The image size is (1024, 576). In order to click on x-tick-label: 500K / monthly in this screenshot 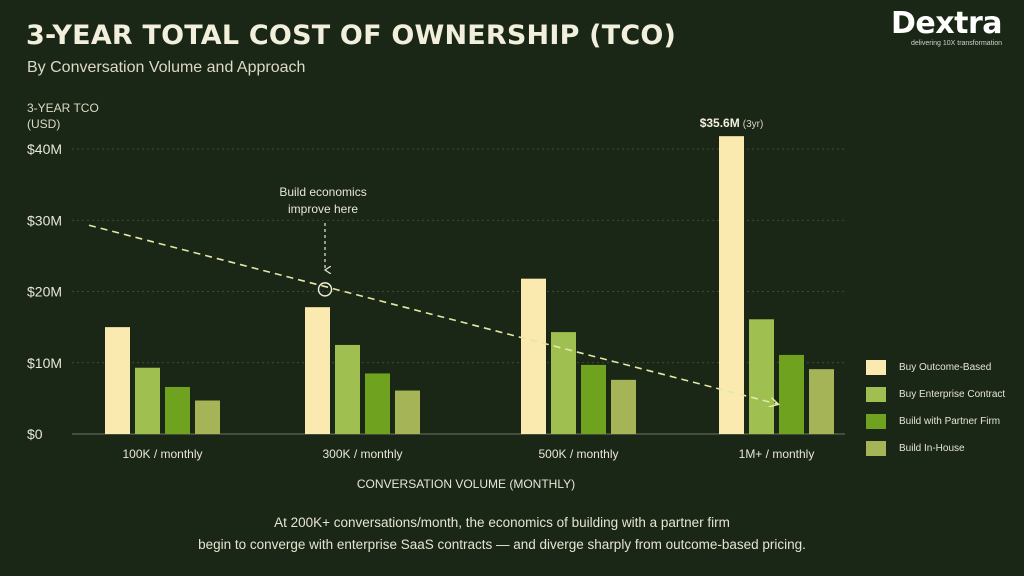, I will do `click(578, 454)`.